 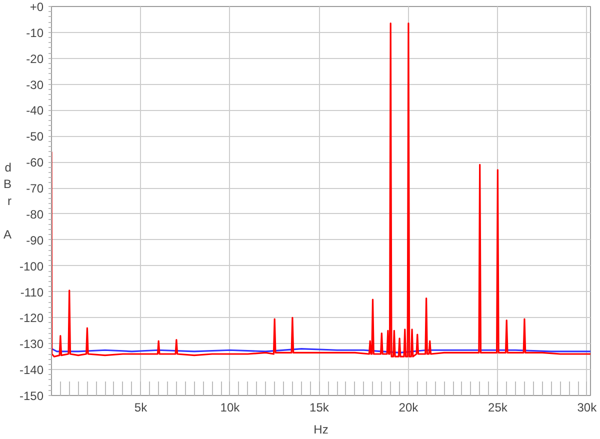 I want to click on y-tick-label: +0, so click(x=37, y=7).